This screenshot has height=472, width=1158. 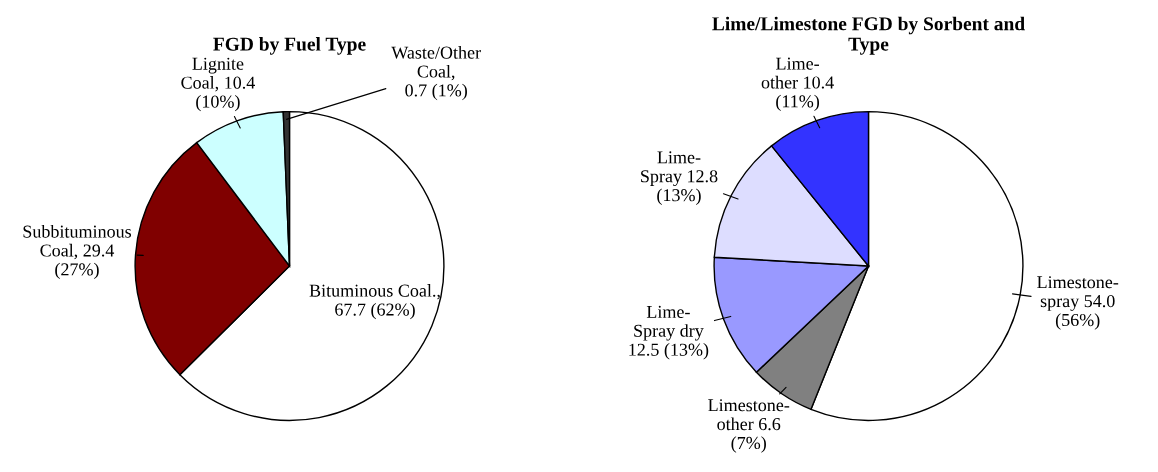 I want to click on slice-label: Limestone- other 6.6 (7%), so click(x=749, y=426).